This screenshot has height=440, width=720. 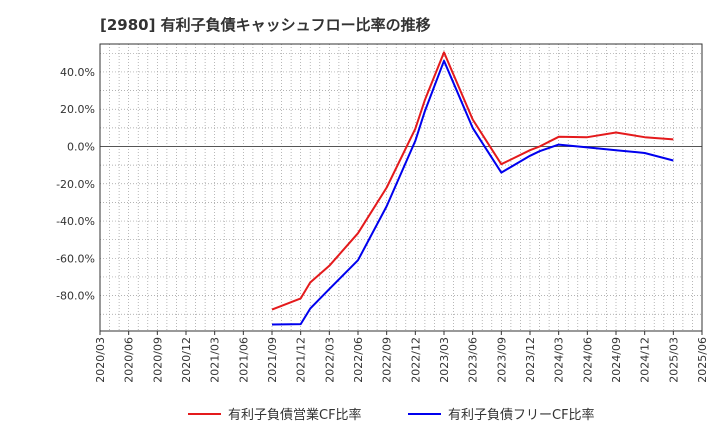 What do you see at coordinates (645, 360) in the screenshot?
I see `x-tick-label: 2024/12` at bounding box center [645, 360].